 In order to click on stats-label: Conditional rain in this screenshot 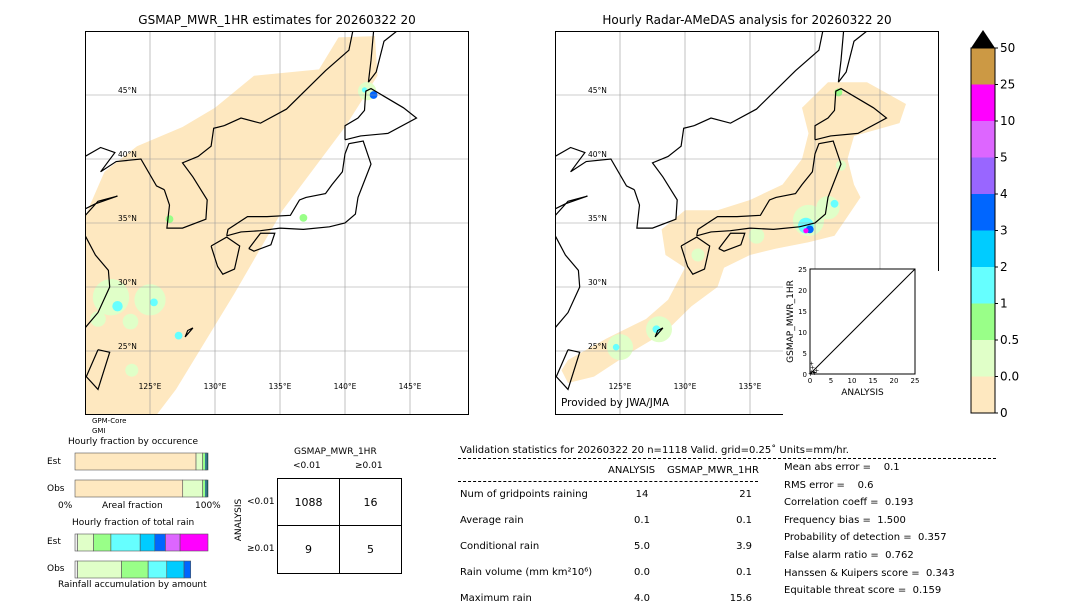, I will do `click(500, 546)`.